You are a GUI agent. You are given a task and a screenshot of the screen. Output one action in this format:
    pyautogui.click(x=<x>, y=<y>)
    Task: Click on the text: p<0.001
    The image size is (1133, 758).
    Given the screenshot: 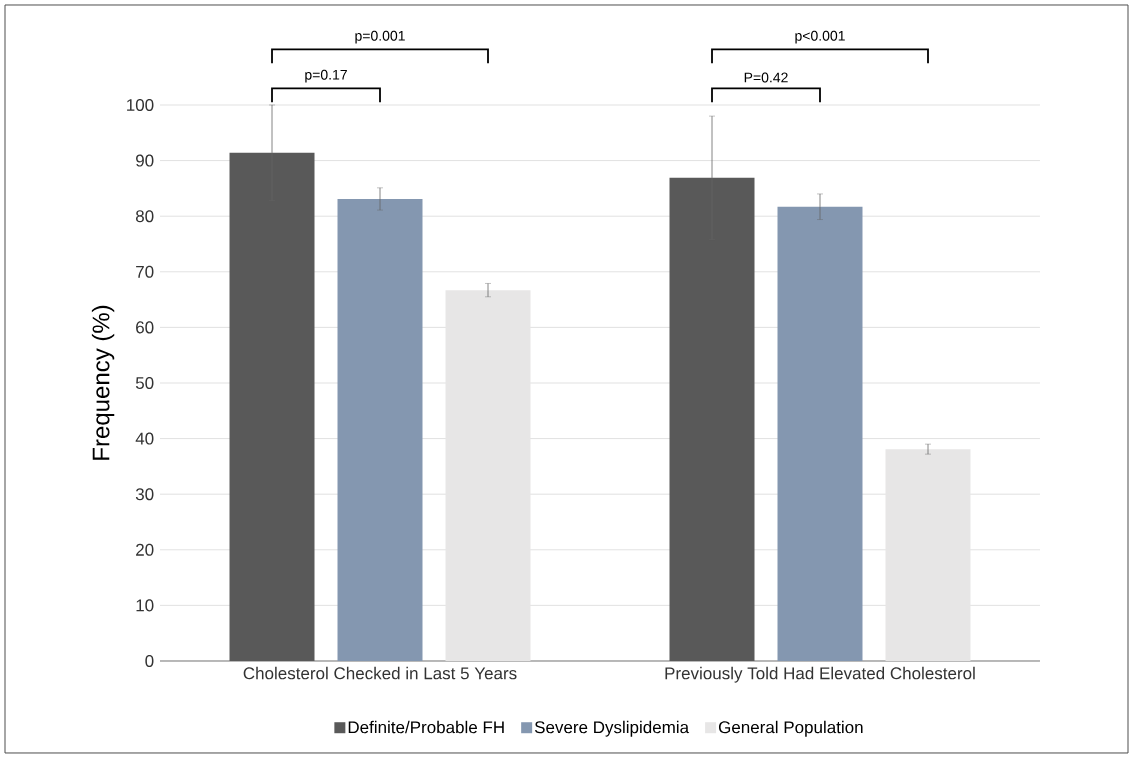 What is the action you would take?
    pyautogui.click(x=820, y=37)
    